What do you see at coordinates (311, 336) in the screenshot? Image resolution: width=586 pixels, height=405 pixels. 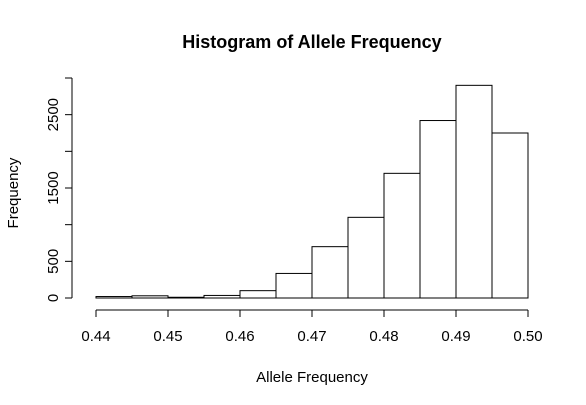 I see `x-tick-label-4: 0.47` at bounding box center [311, 336].